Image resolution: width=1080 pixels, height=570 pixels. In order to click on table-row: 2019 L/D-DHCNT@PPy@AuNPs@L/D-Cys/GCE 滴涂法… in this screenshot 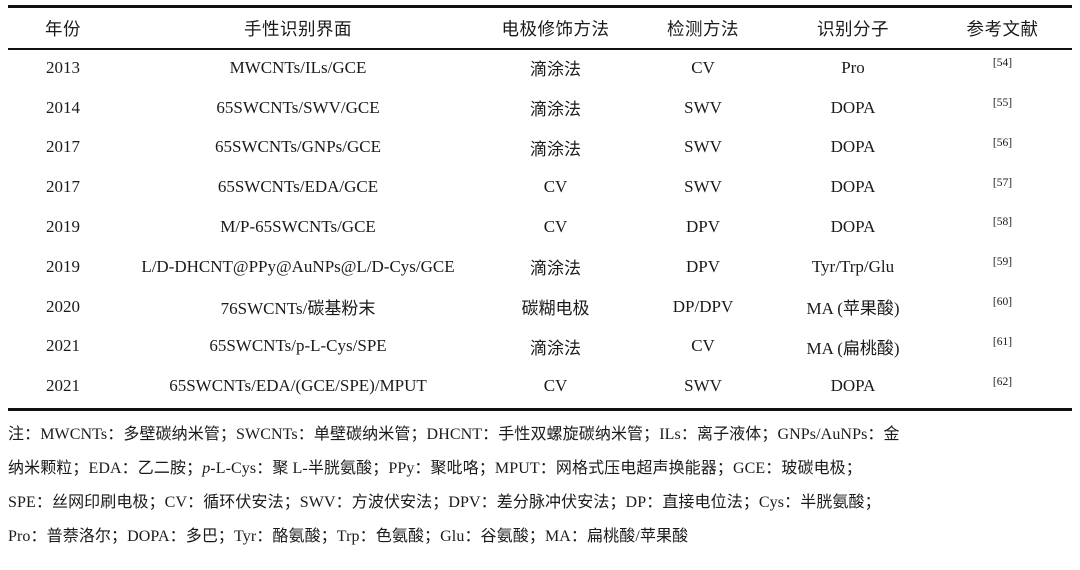, I will do `click(540, 267)`.